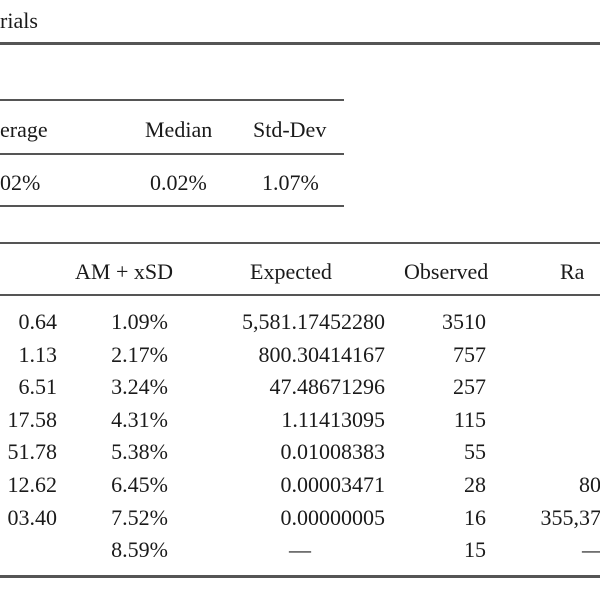 This screenshot has width=600, height=600. Describe the element at coordinates (32, 517) in the screenshot. I see `cell-ratio-left: 03.40` at that location.